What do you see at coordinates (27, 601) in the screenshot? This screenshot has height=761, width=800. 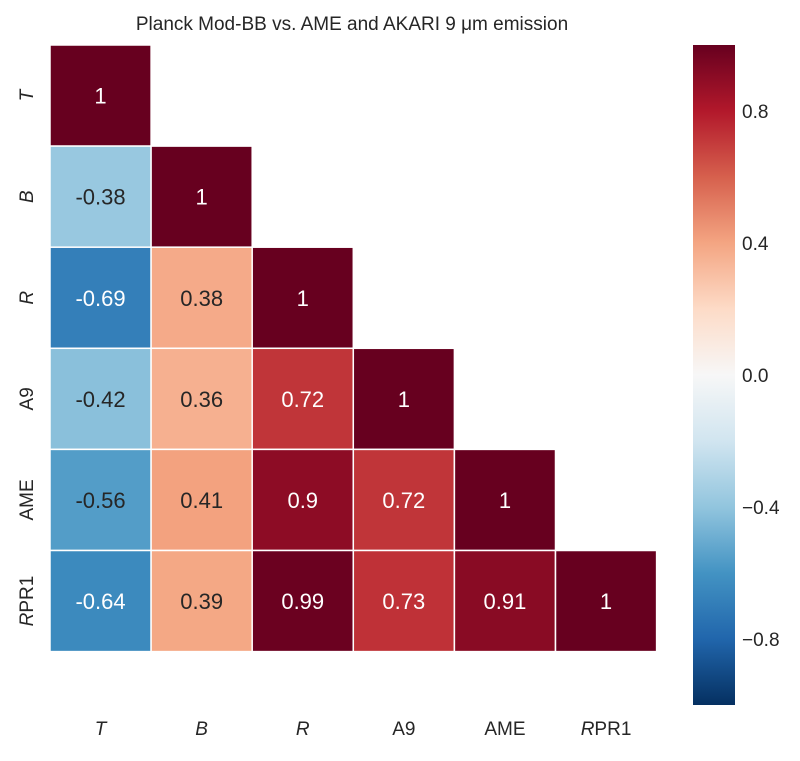 I see `y-tick-label: RPR1` at bounding box center [27, 601].